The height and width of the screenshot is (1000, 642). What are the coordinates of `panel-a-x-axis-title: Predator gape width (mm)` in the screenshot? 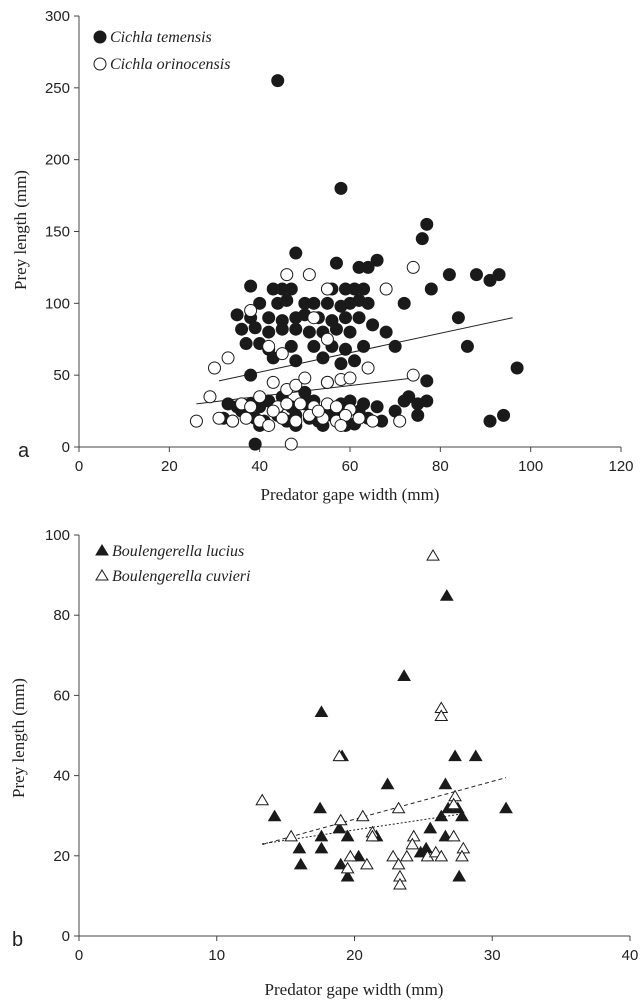 It's located at (350, 494).